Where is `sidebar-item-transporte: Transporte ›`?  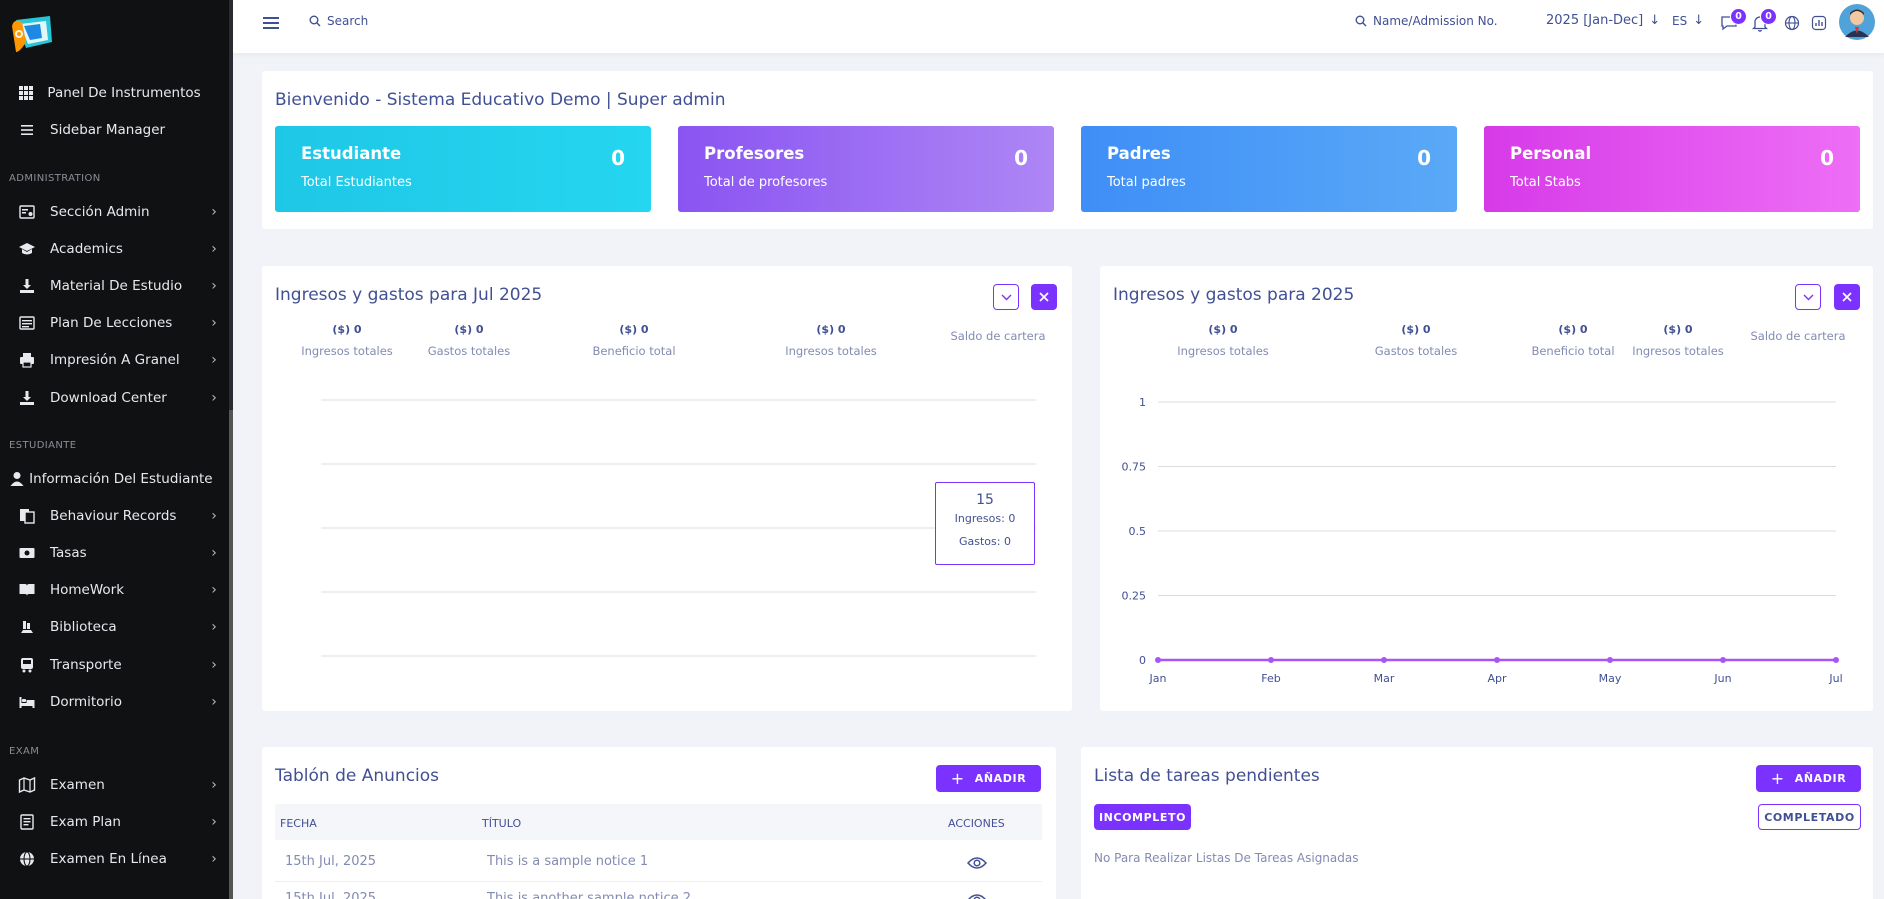 sidebar-item-transporte: Transporte › is located at coordinates (114, 665).